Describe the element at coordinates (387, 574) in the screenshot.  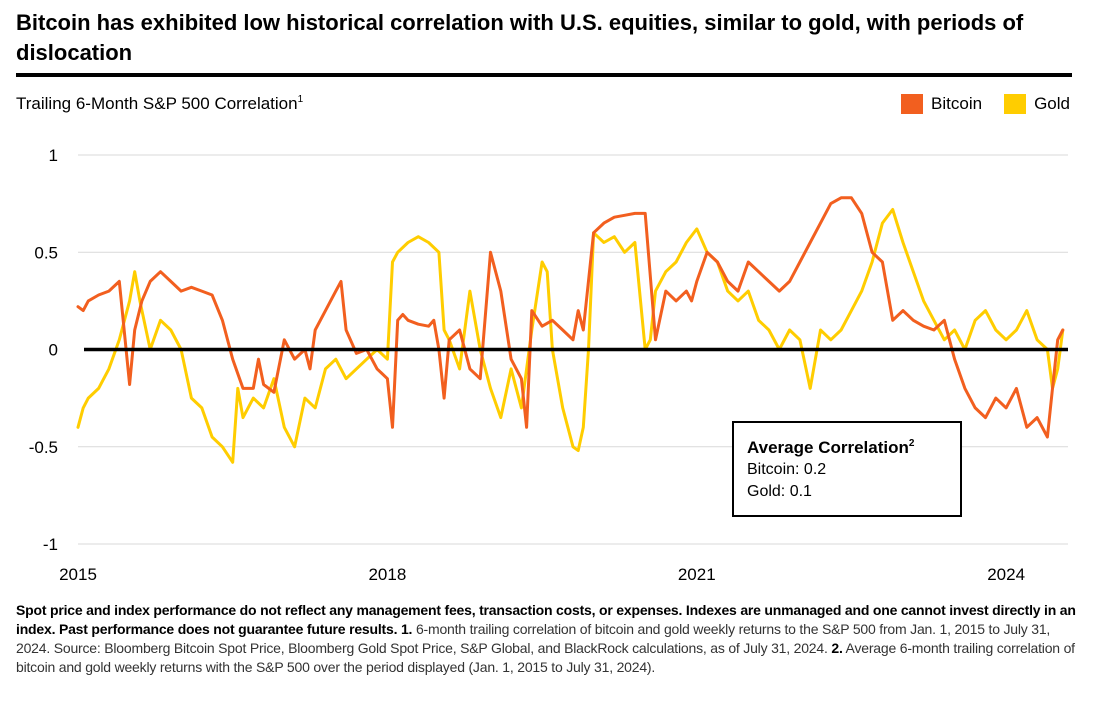
I see `x-tick-label: 2018` at that location.